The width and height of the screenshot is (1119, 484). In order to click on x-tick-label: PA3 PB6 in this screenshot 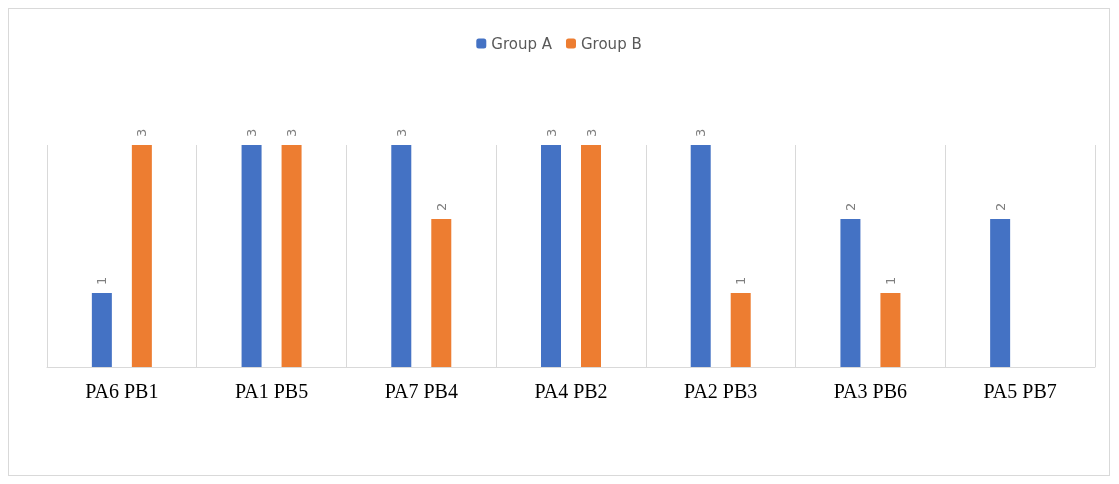, I will do `click(870, 391)`.